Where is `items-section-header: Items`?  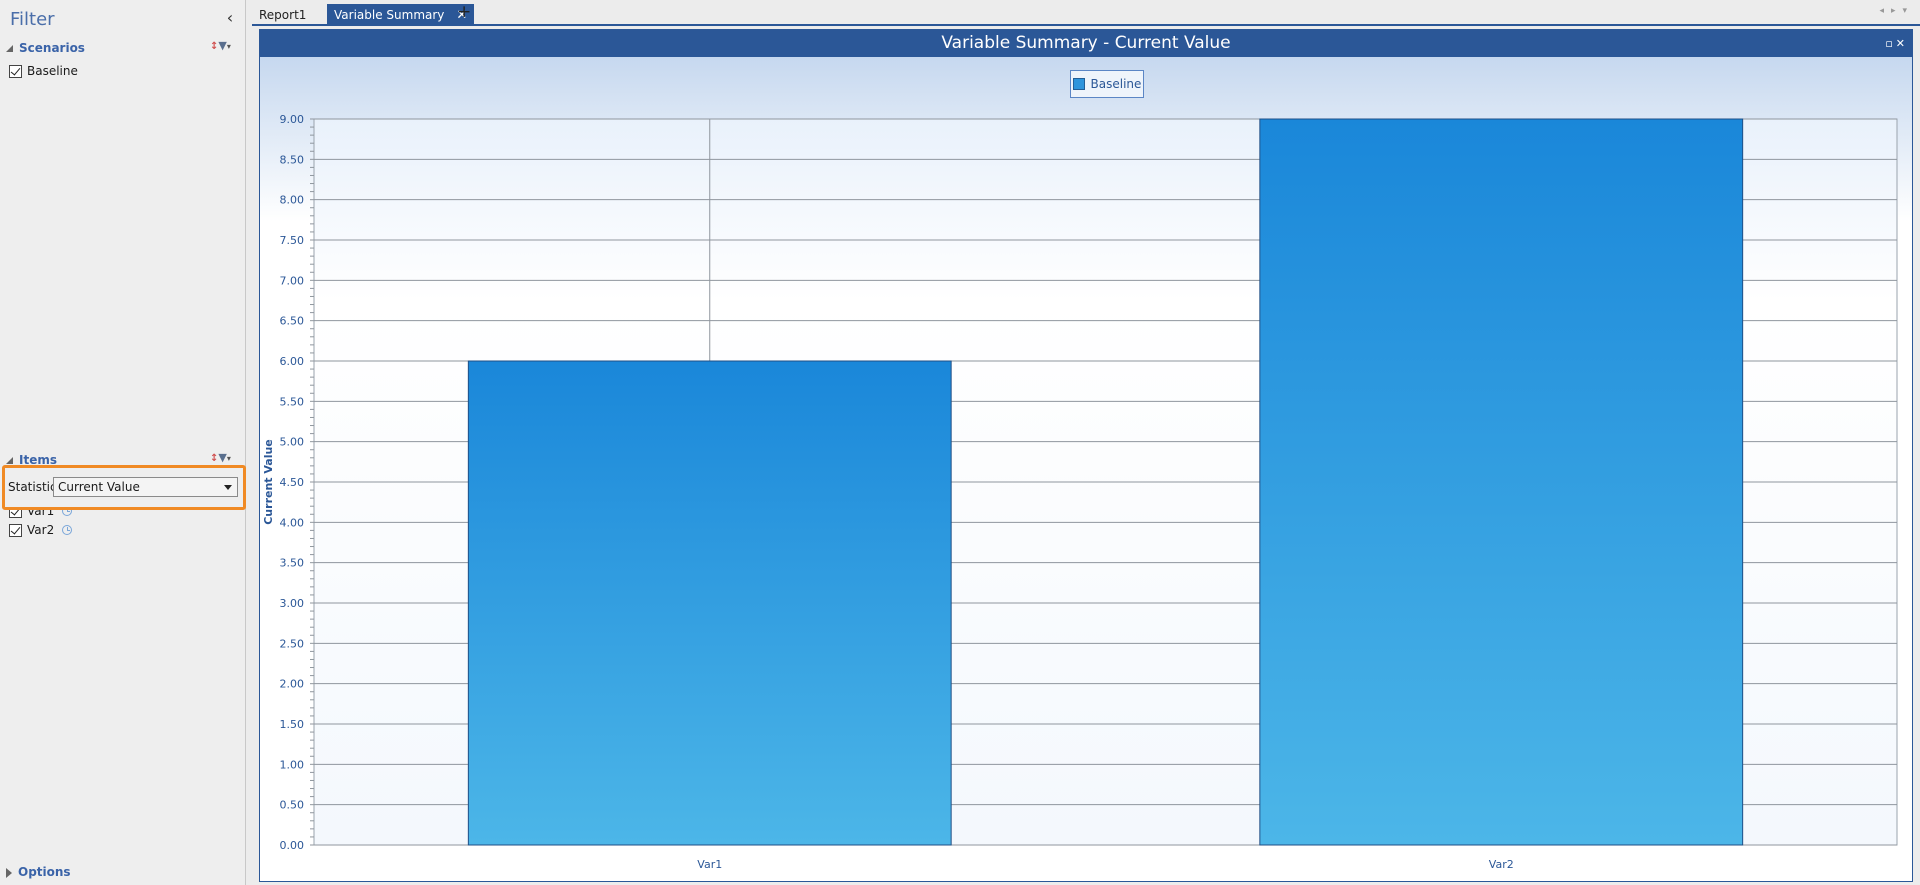
items-section-header: Items is located at coordinates (31, 460).